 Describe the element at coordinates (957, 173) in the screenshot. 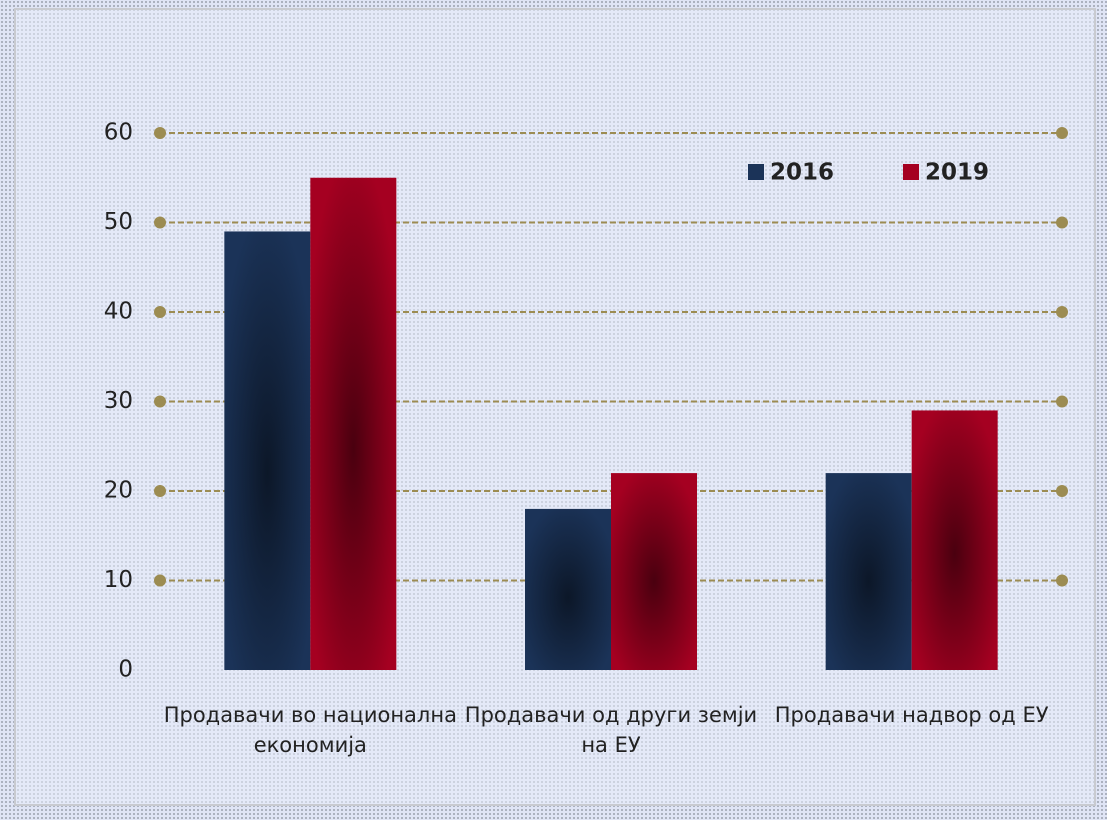

I see `legend-label: 2019` at that location.